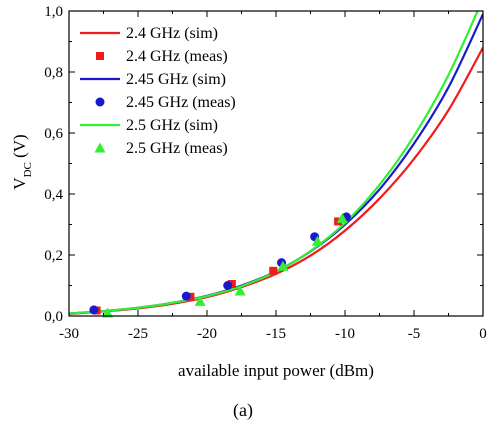 This screenshot has width=487, height=432. What do you see at coordinates (181, 102) in the screenshot?
I see `legend-label-2-45-ghz-meas: 2.45 GHz (meas)` at bounding box center [181, 102].